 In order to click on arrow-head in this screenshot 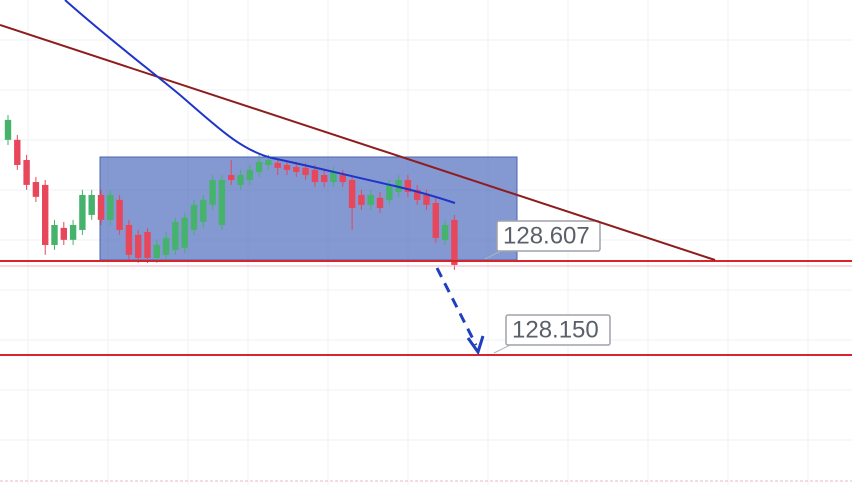, I will do `click(475, 345)`.